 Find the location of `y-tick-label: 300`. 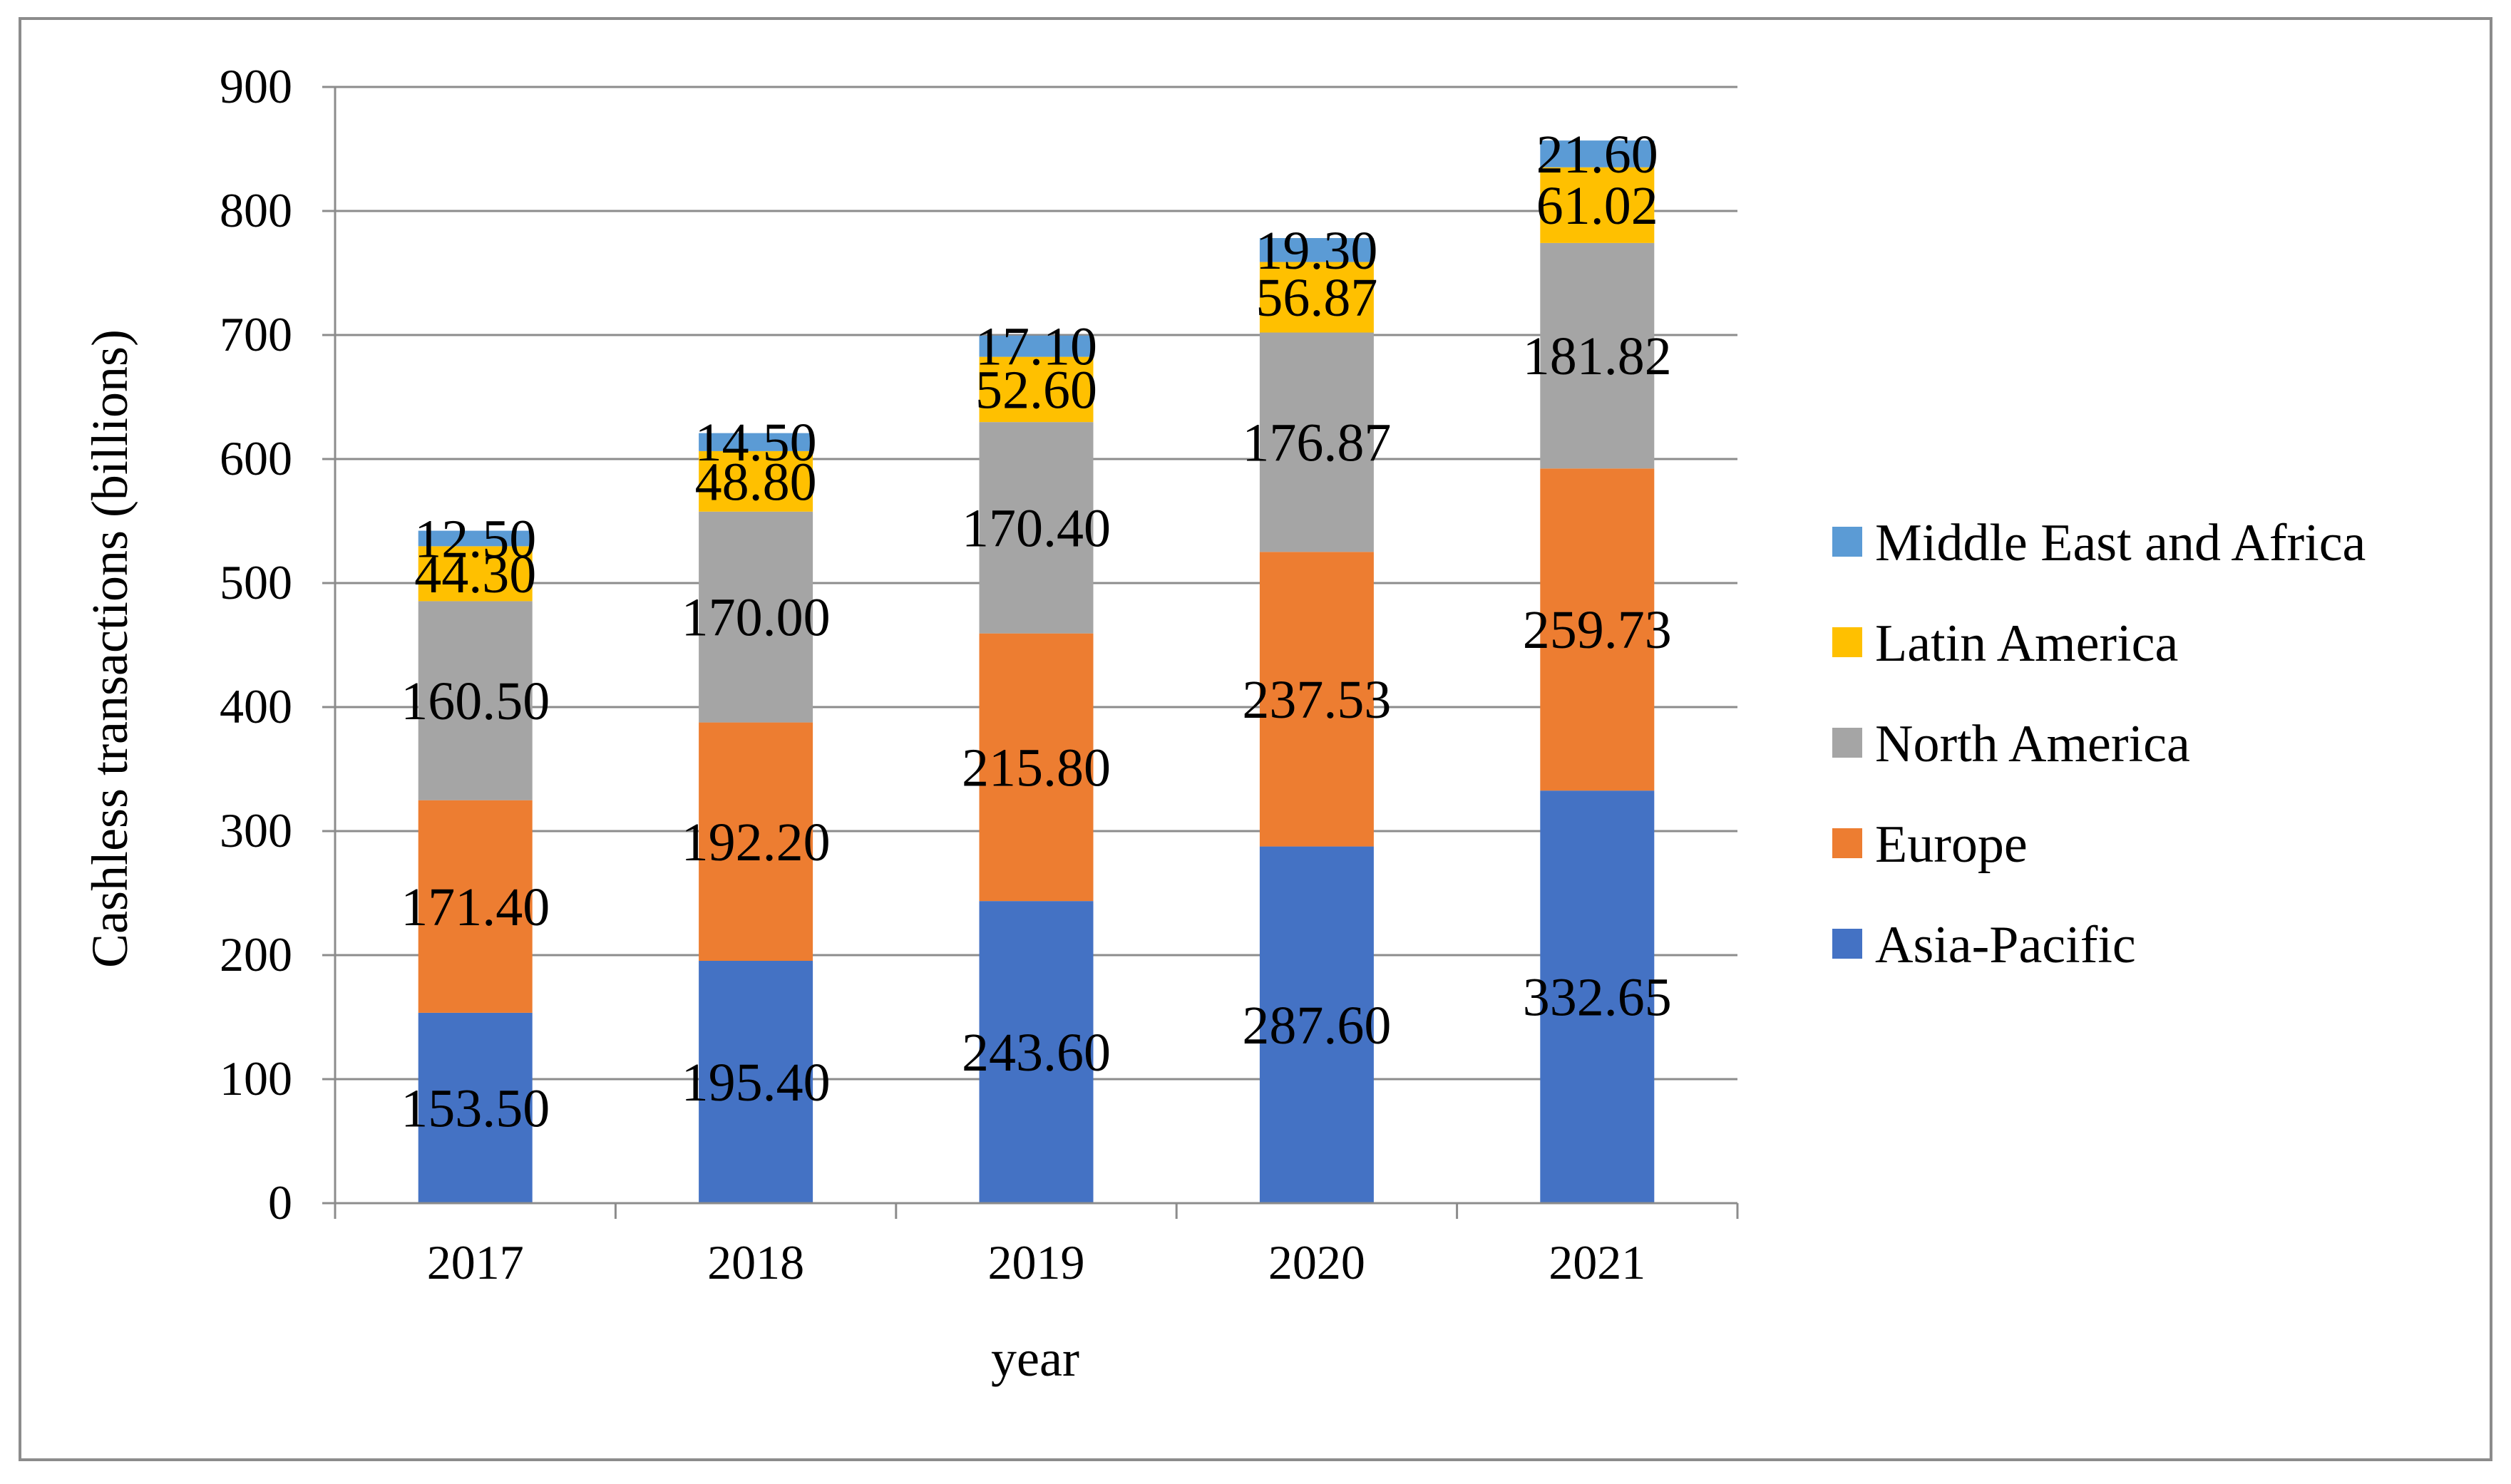

y-tick-label: 300 is located at coordinates (256, 830).